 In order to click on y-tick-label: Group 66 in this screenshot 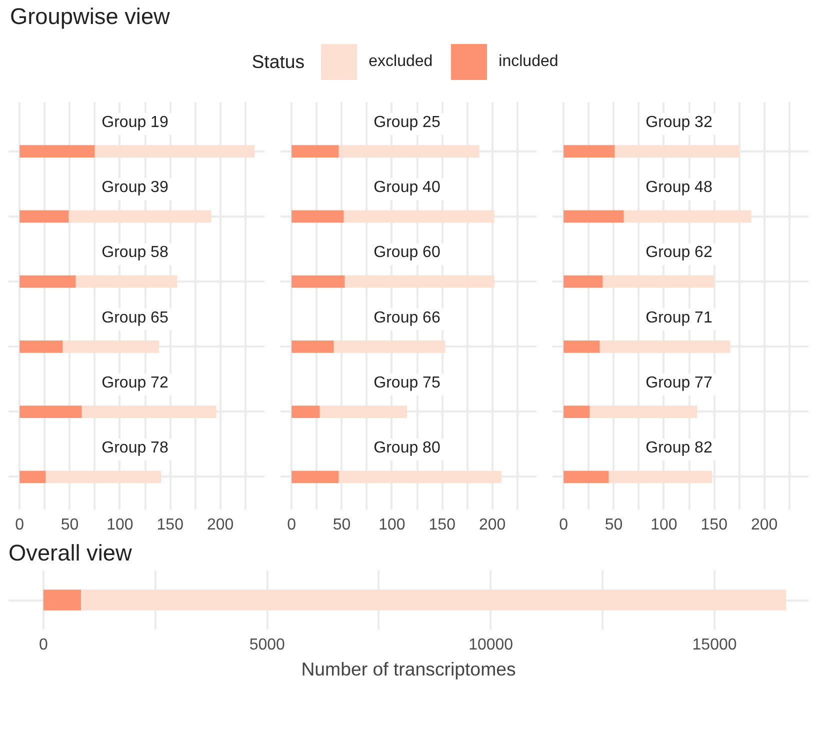, I will do `click(407, 317)`.